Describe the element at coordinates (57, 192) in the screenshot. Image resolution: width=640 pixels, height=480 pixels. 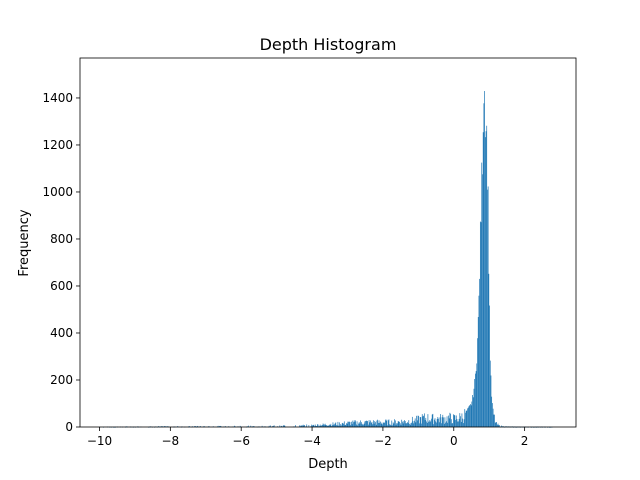
I see `y-tick-label: 1000` at that location.